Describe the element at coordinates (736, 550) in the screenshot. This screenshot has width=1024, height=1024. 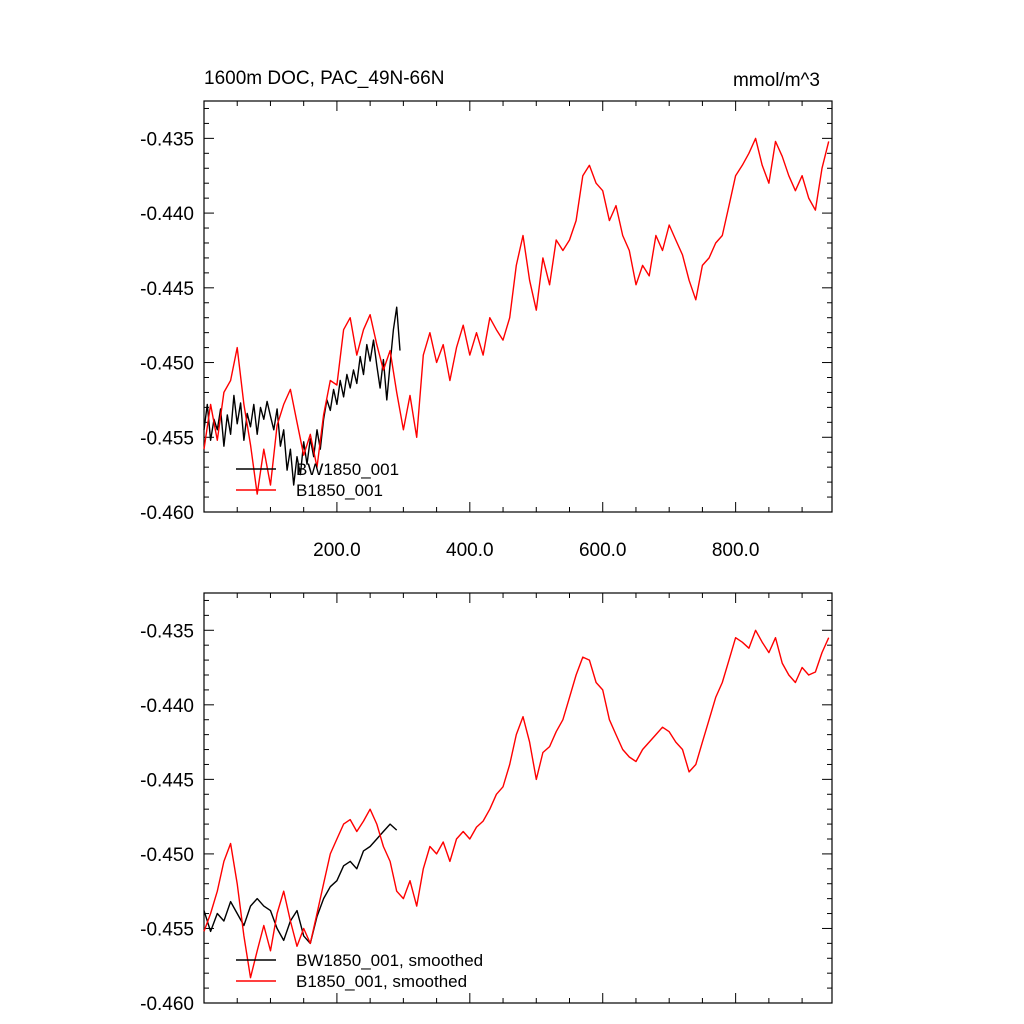
I see `x-tick-label: 800.0` at that location.